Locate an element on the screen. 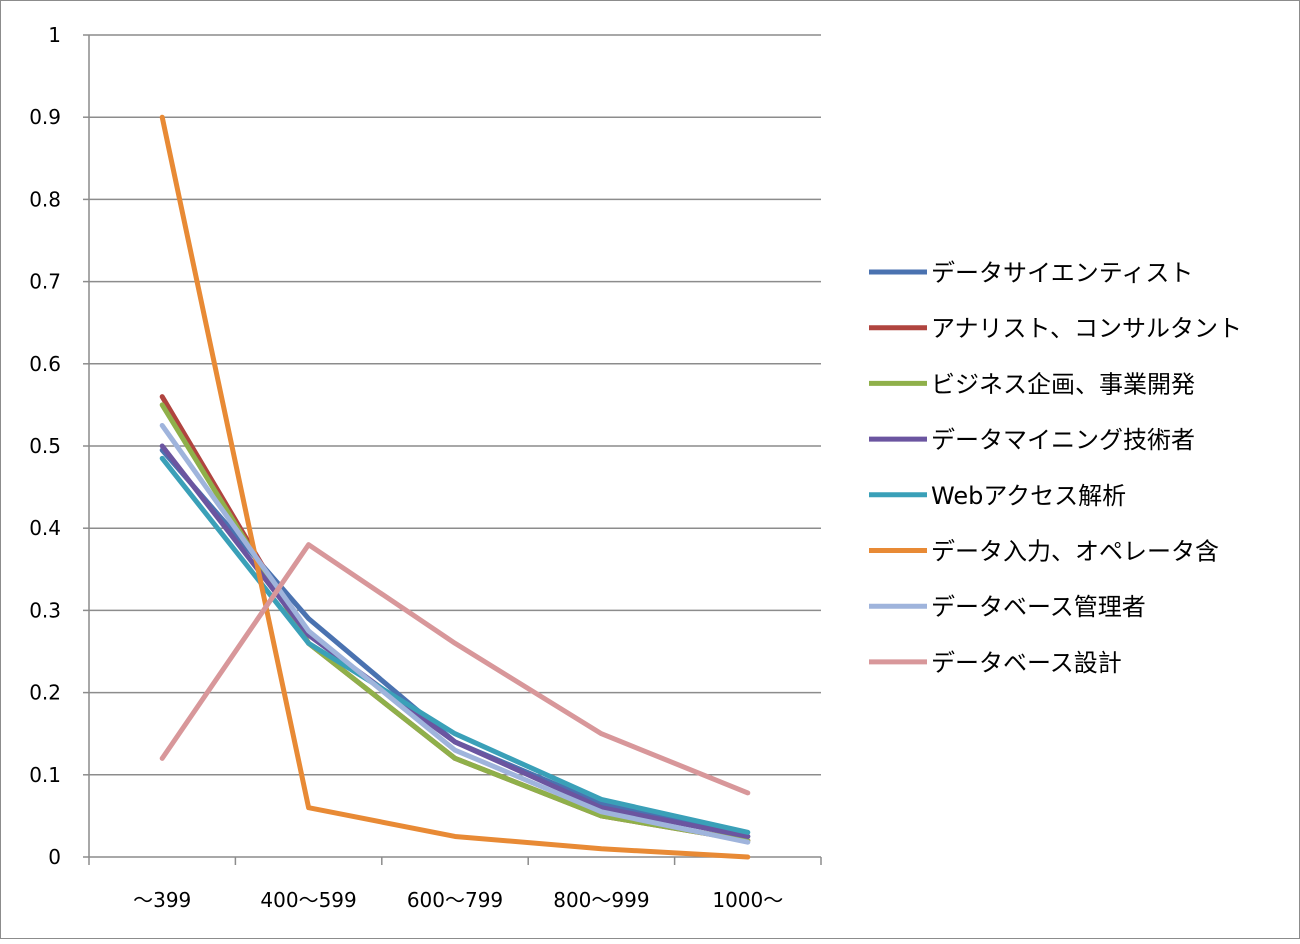  y-axis-ticks: 0 0.1 0.2 0.3 0.4 0.5 0.6 0.7 0.8 0.9 1 is located at coordinates (59, 446).